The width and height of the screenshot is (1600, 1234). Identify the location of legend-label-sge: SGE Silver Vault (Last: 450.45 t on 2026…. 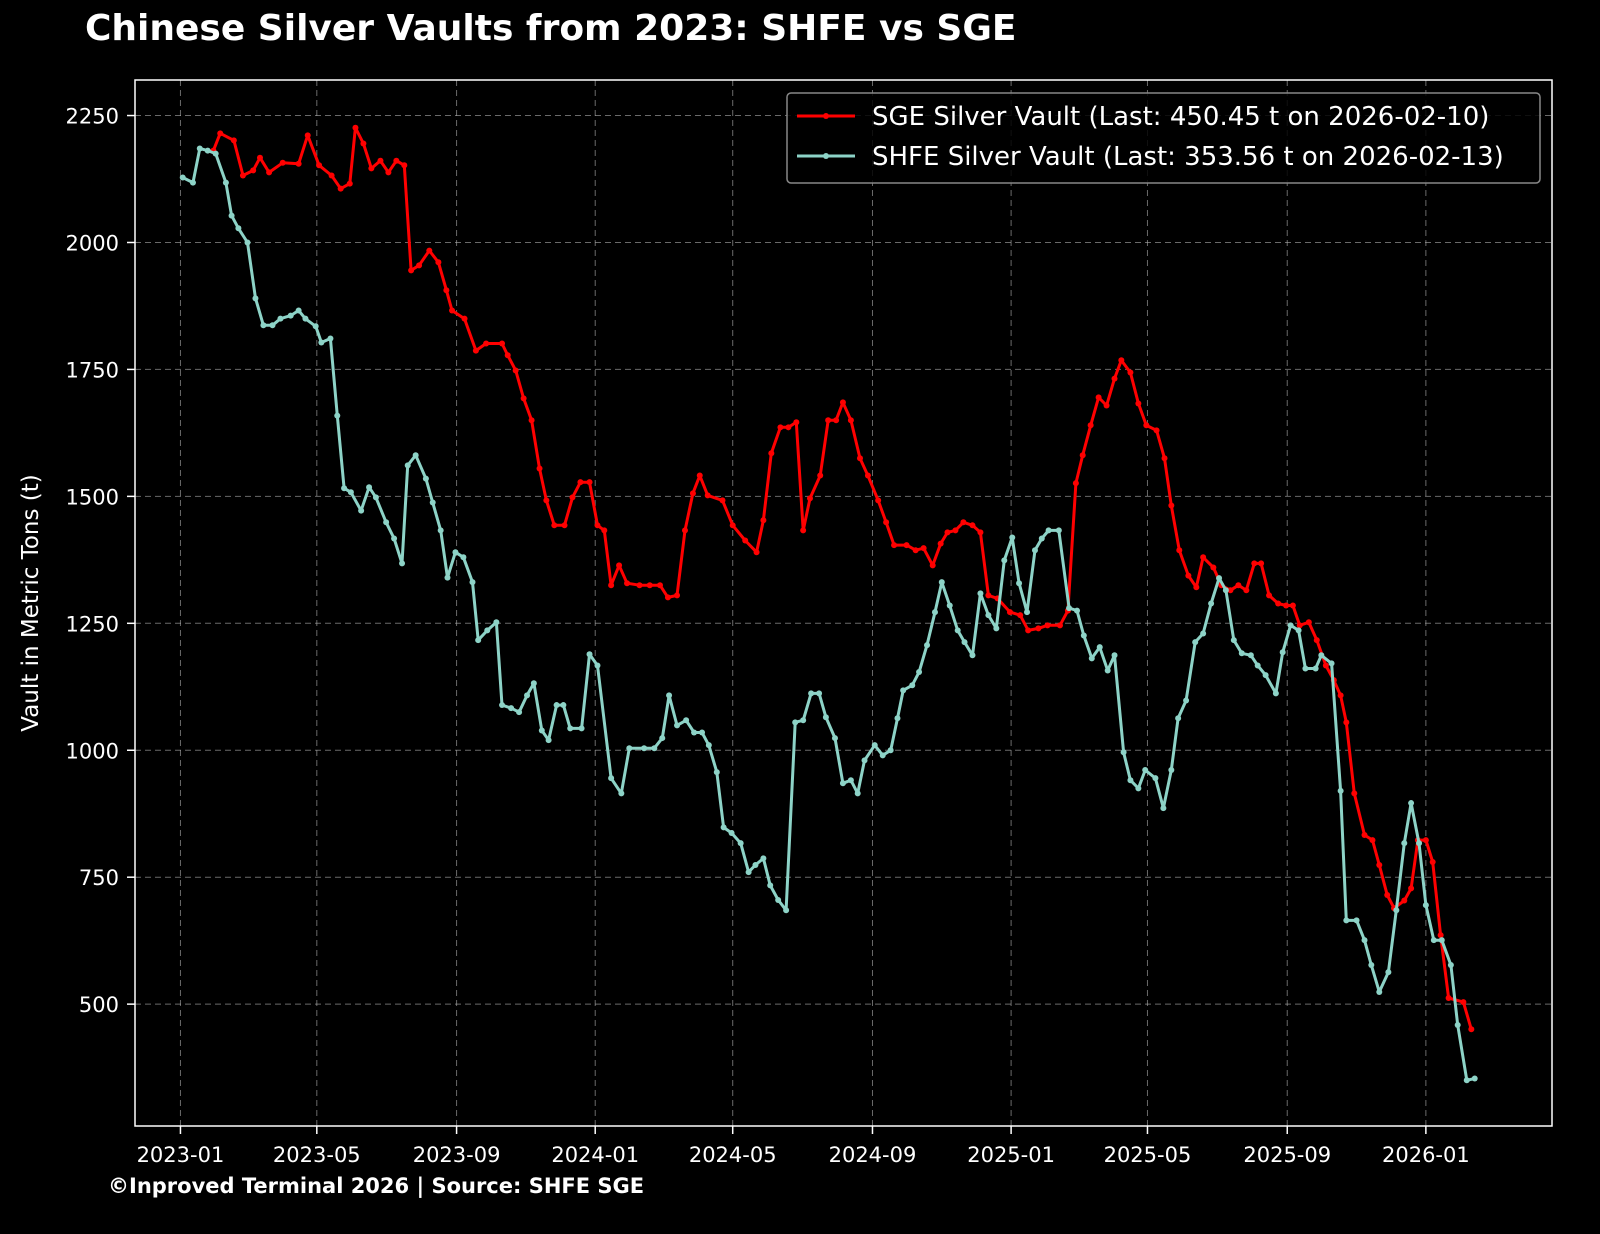
(1180, 117).